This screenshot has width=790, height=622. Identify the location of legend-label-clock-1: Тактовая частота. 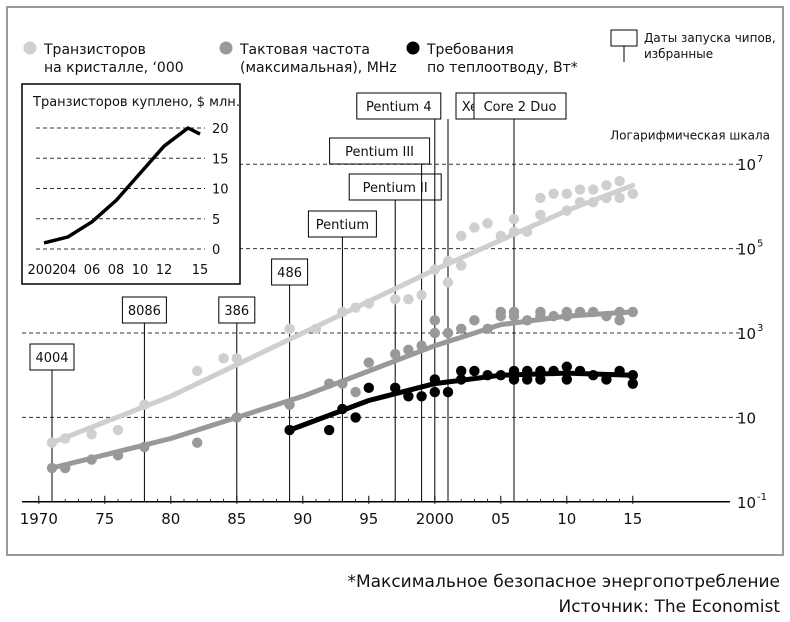
(304, 50).